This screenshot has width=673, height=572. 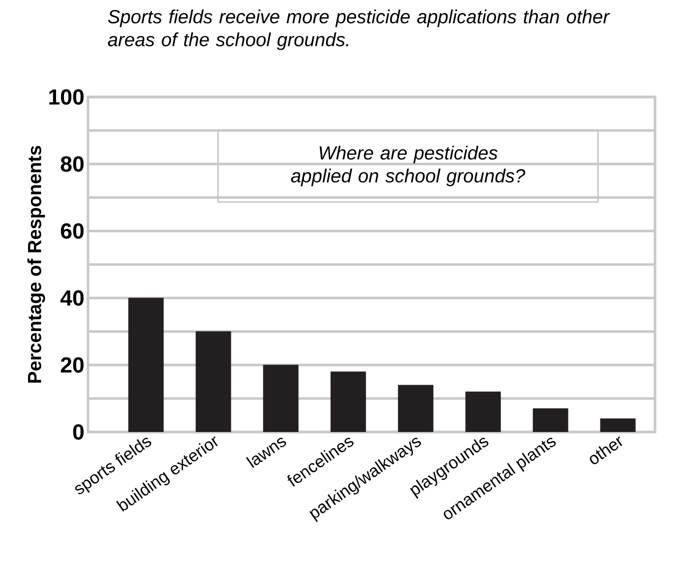 What do you see at coordinates (72, 365) in the screenshot?
I see `y-tick-label: 20` at bounding box center [72, 365].